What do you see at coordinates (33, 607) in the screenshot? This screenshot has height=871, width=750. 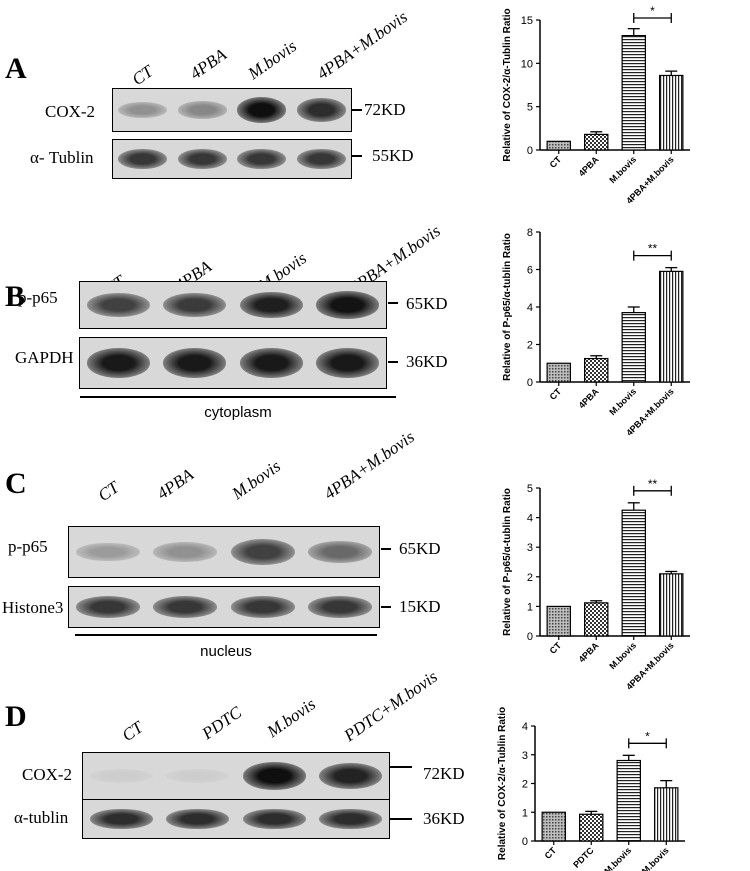 I see `blot-row-label: Histone3` at bounding box center [33, 607].